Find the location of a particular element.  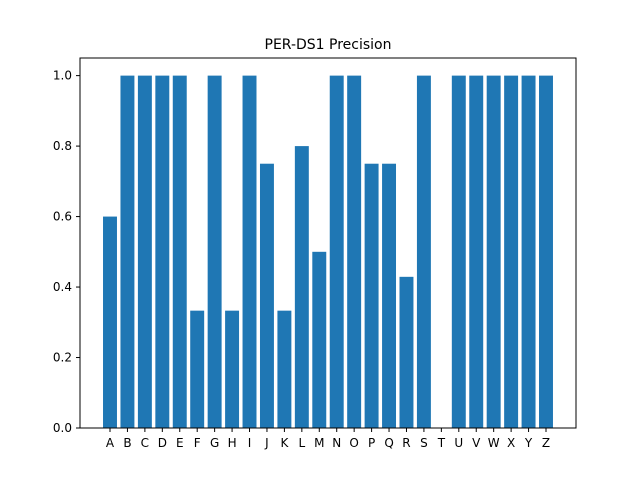

x-tick-label-G: G is located at coordinates (214, 443).